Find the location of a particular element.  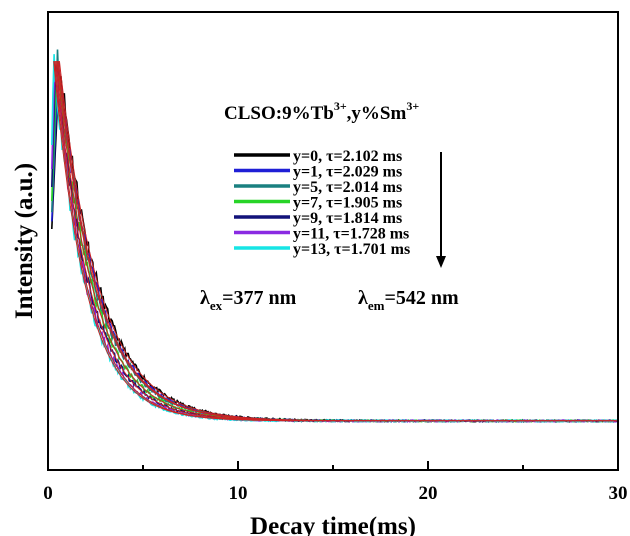

legend-label: y=7, τ=1.905 ms is located at coordinates (347, 203).